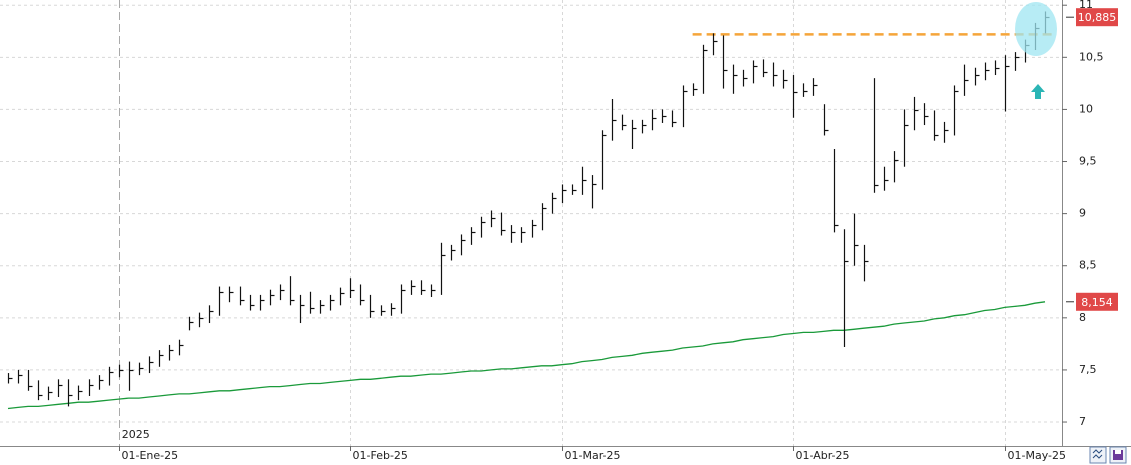  What do you see at coordinates (1086, 5) in the screenshot?
I see `y-tick-label: 11` at bounding box center [1086, 5].